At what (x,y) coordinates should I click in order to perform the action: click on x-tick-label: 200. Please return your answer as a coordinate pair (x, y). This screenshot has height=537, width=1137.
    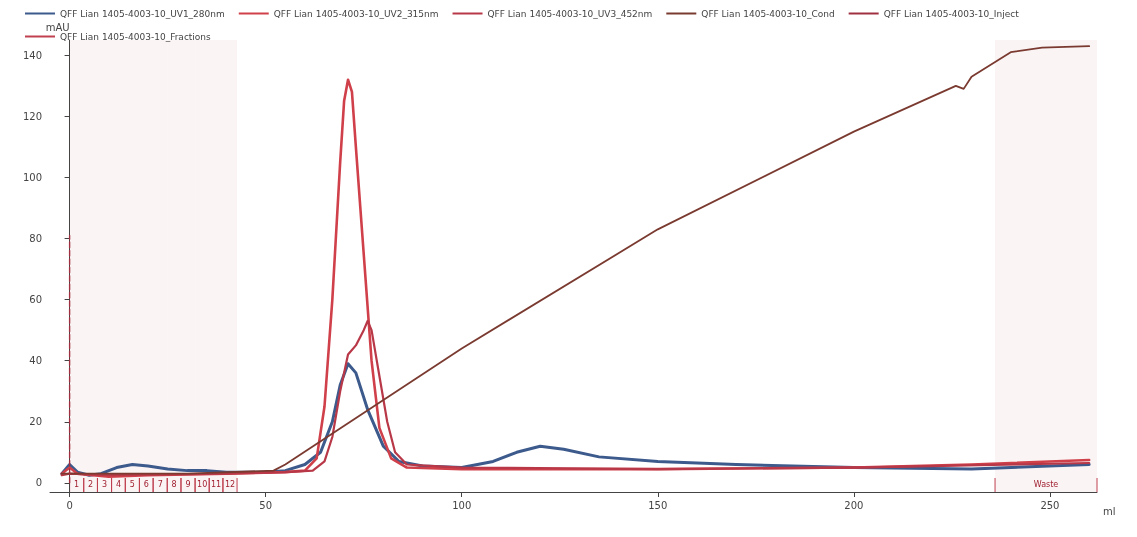
    Looking at the image, I should click on (854, 505).